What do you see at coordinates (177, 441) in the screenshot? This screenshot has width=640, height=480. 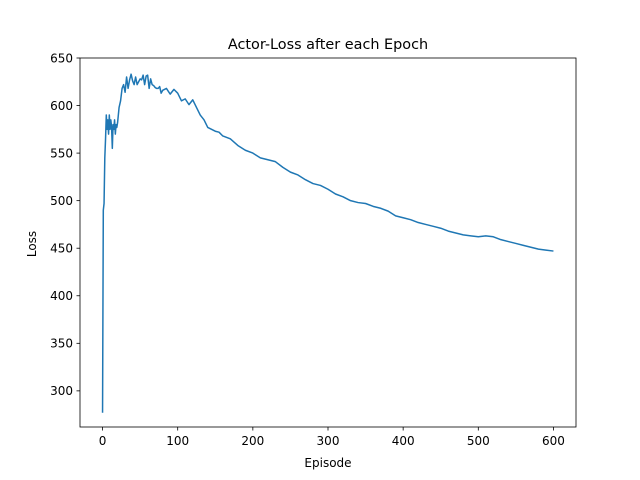 I see `x-tick-label: 100` at bounding box center [177, 441].